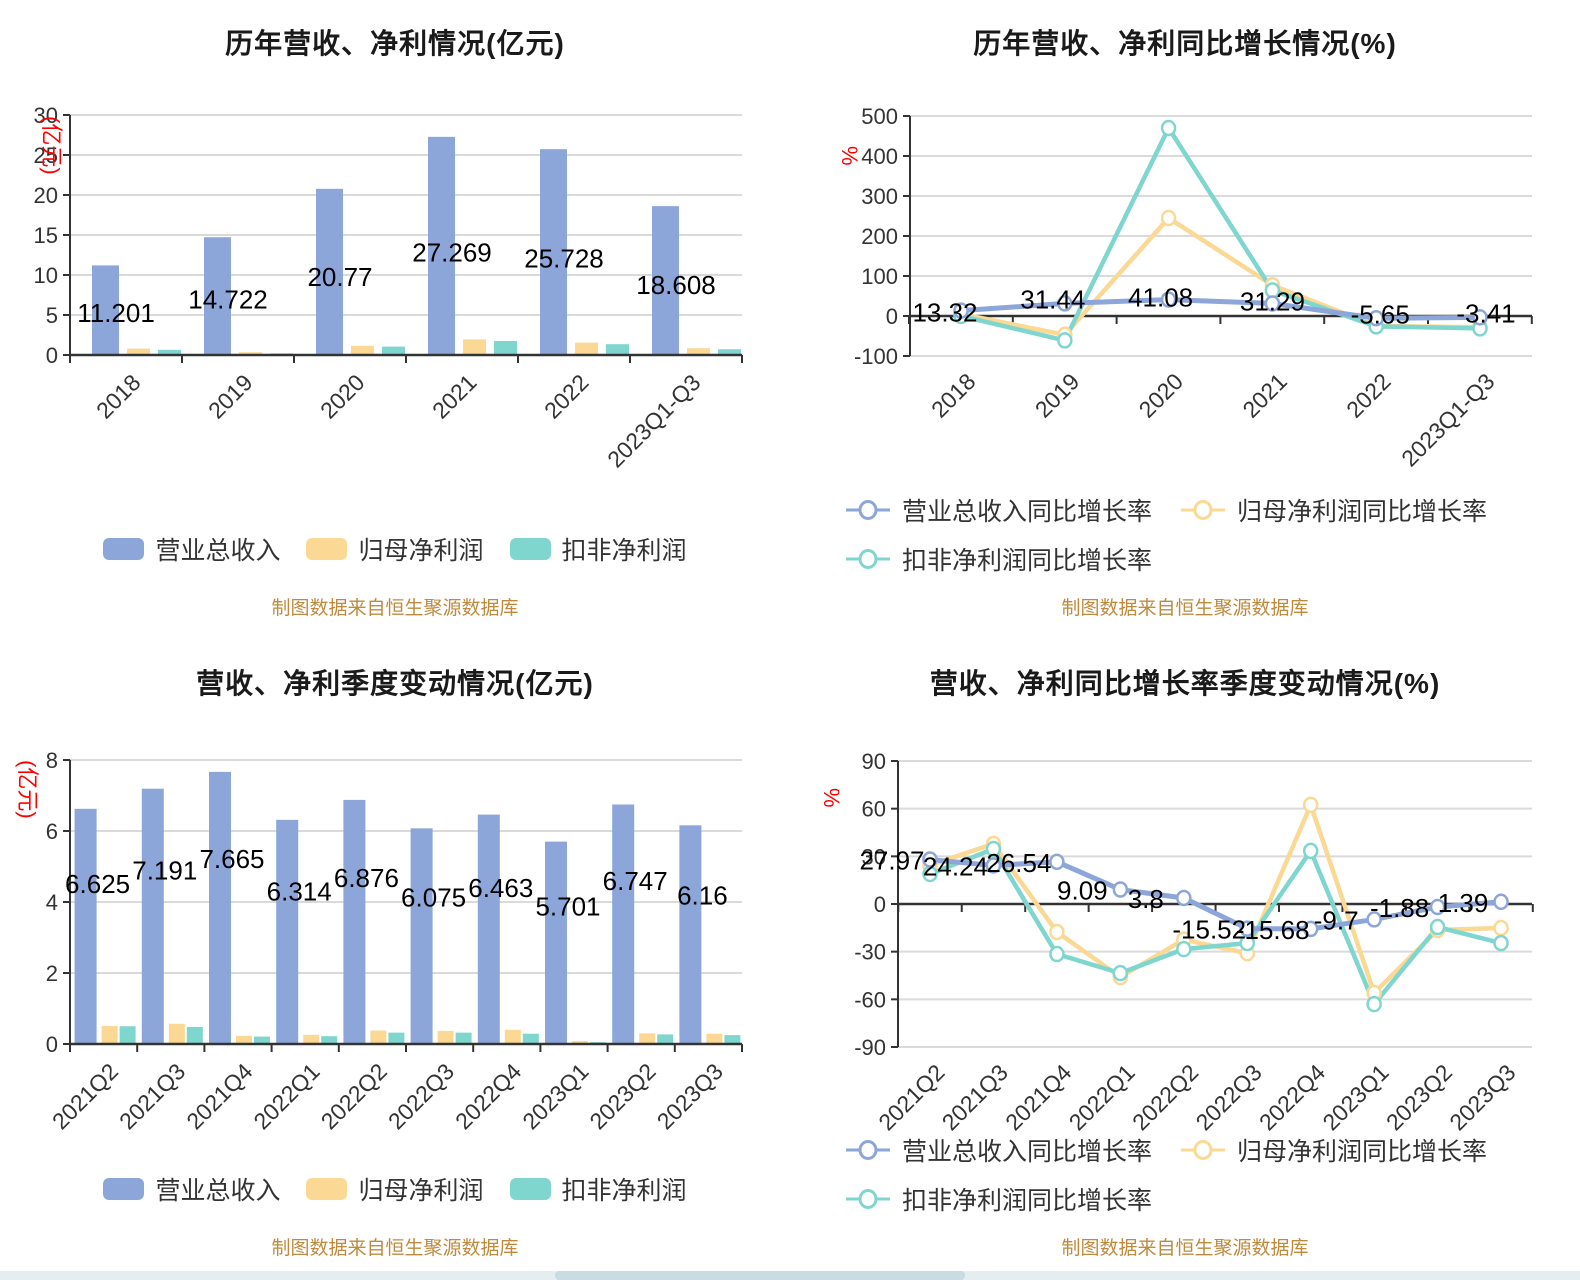 This screenshot has width=1580, height=1280. What do you see at coordinates (152, 1096) in the screenshot?
I see `x-tick-label: 2021Q3` at bounding box center [152, 1096].